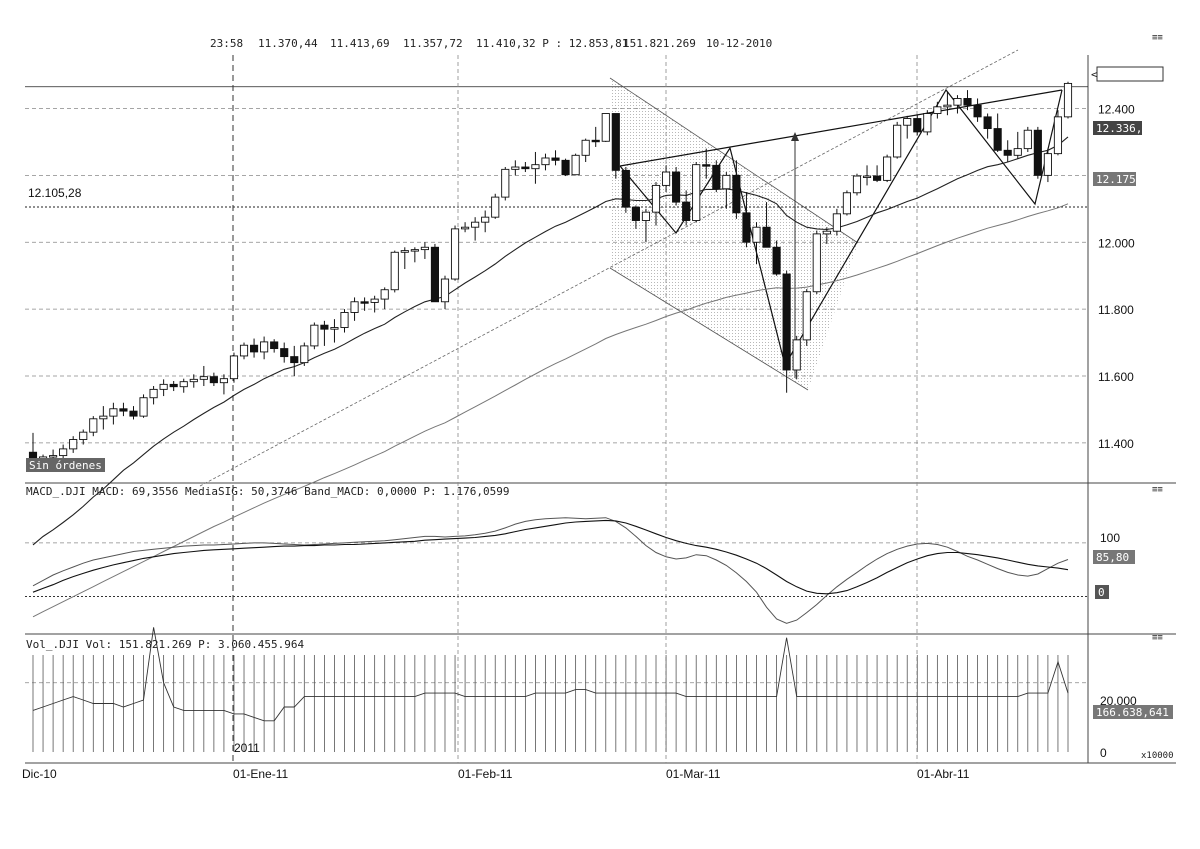  What do you see at coordinates (841, 128) in the screenshot?
I see `resistance-line` at bounding box center [841, 128].